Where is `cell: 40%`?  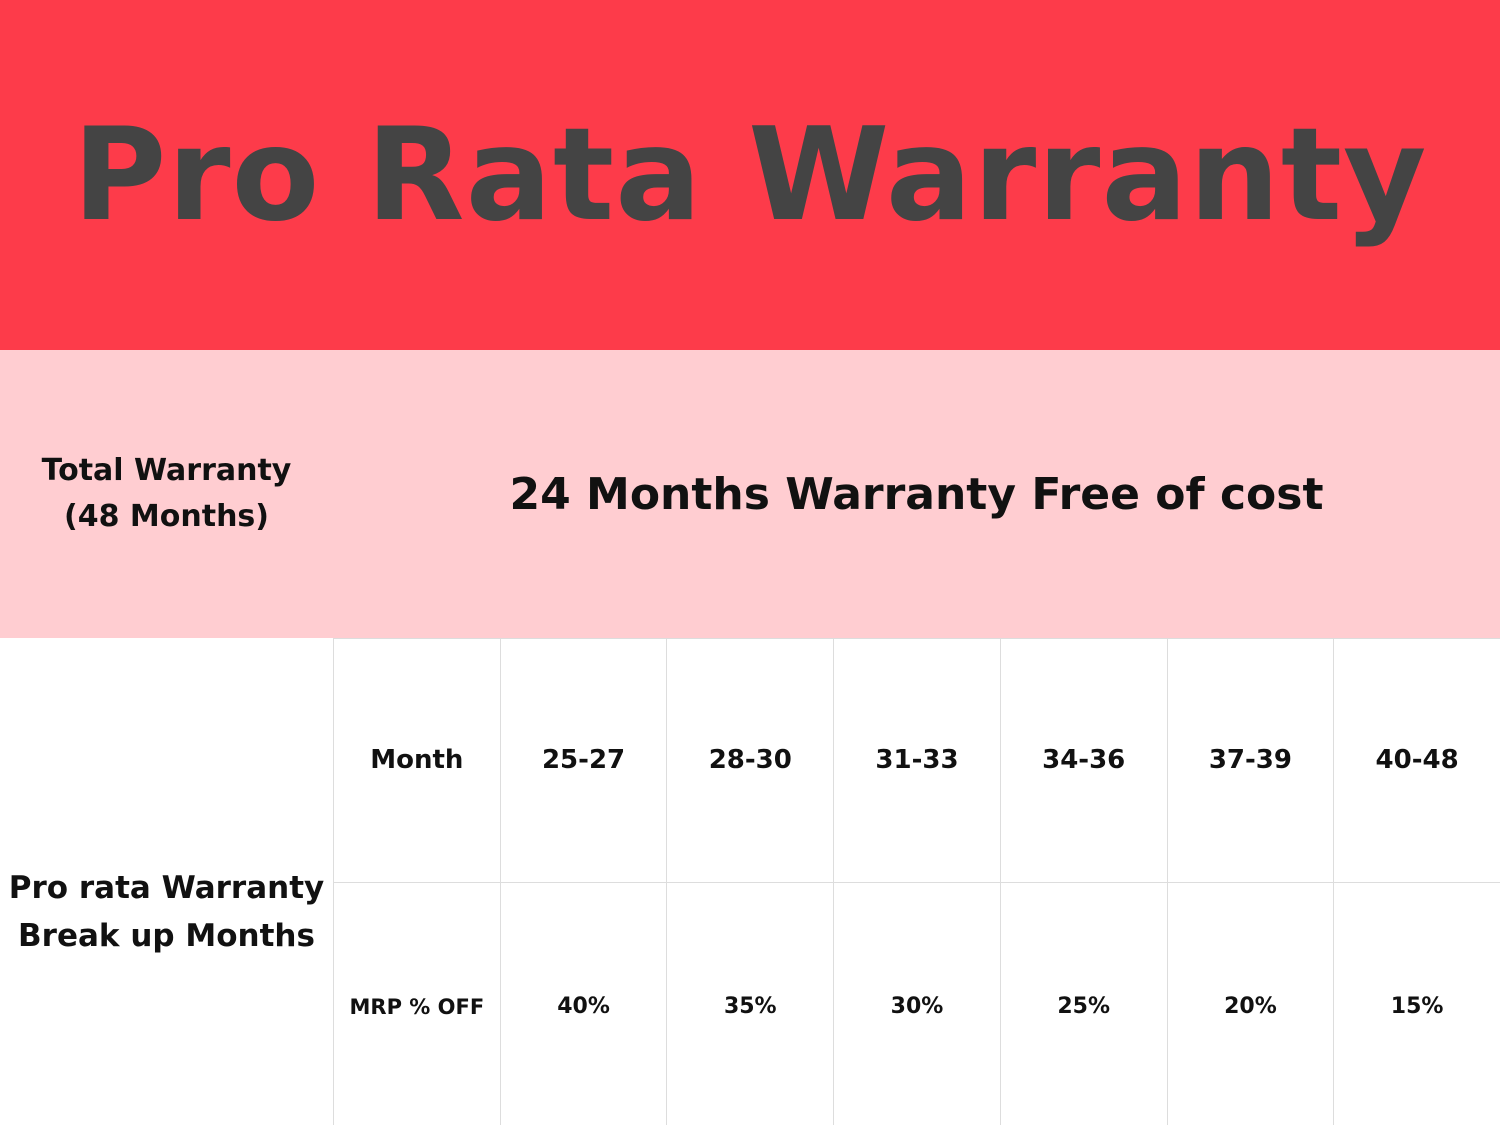
cell: 40% is located at coordinates (583, 1003).